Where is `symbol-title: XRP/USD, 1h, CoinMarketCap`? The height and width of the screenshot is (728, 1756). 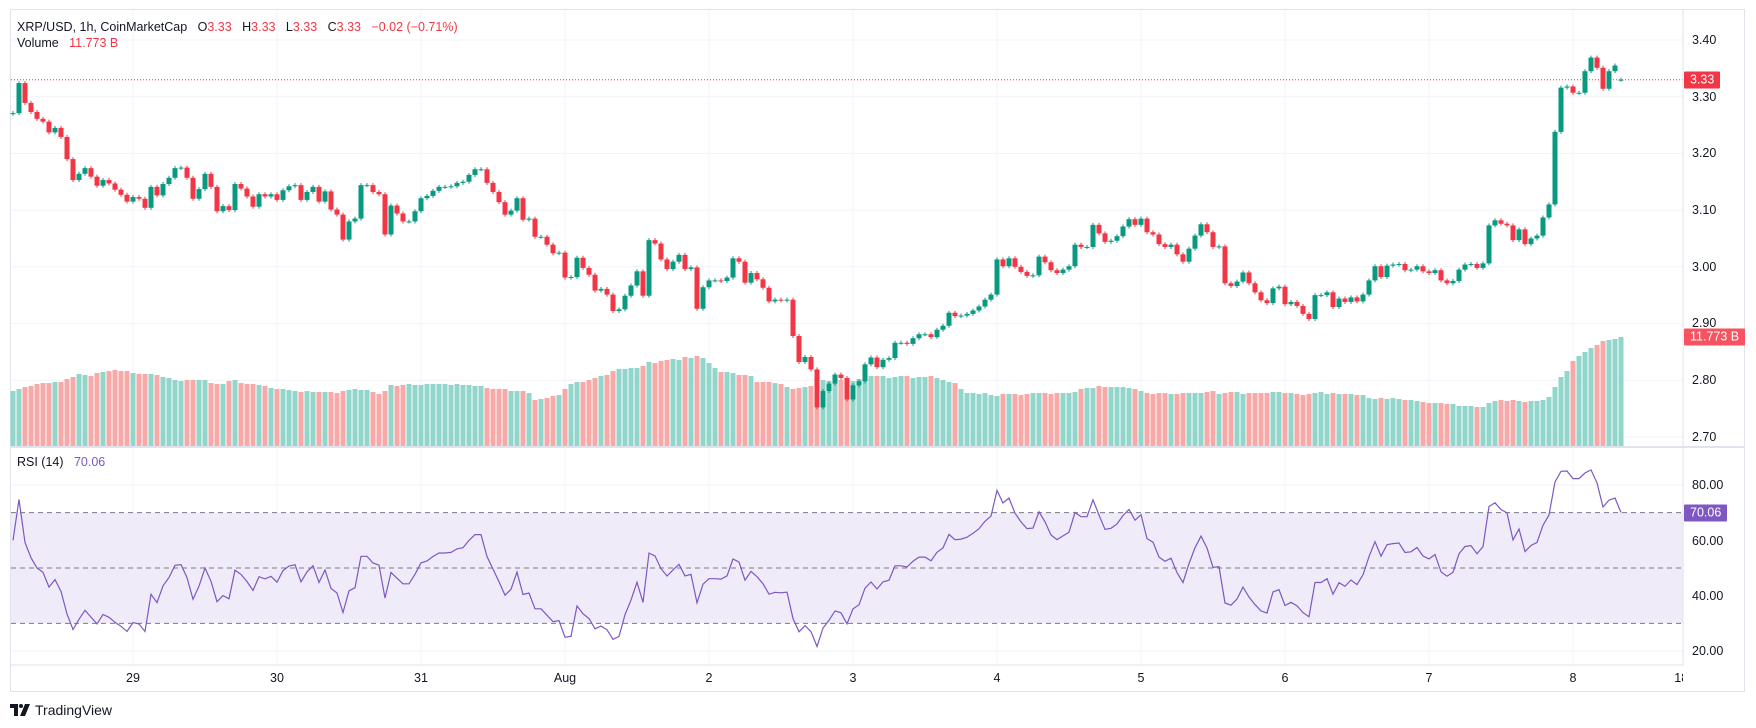
symbol-title: XRP/USD, 1h, CoinMarketCap is located at coordinates (102, 27).